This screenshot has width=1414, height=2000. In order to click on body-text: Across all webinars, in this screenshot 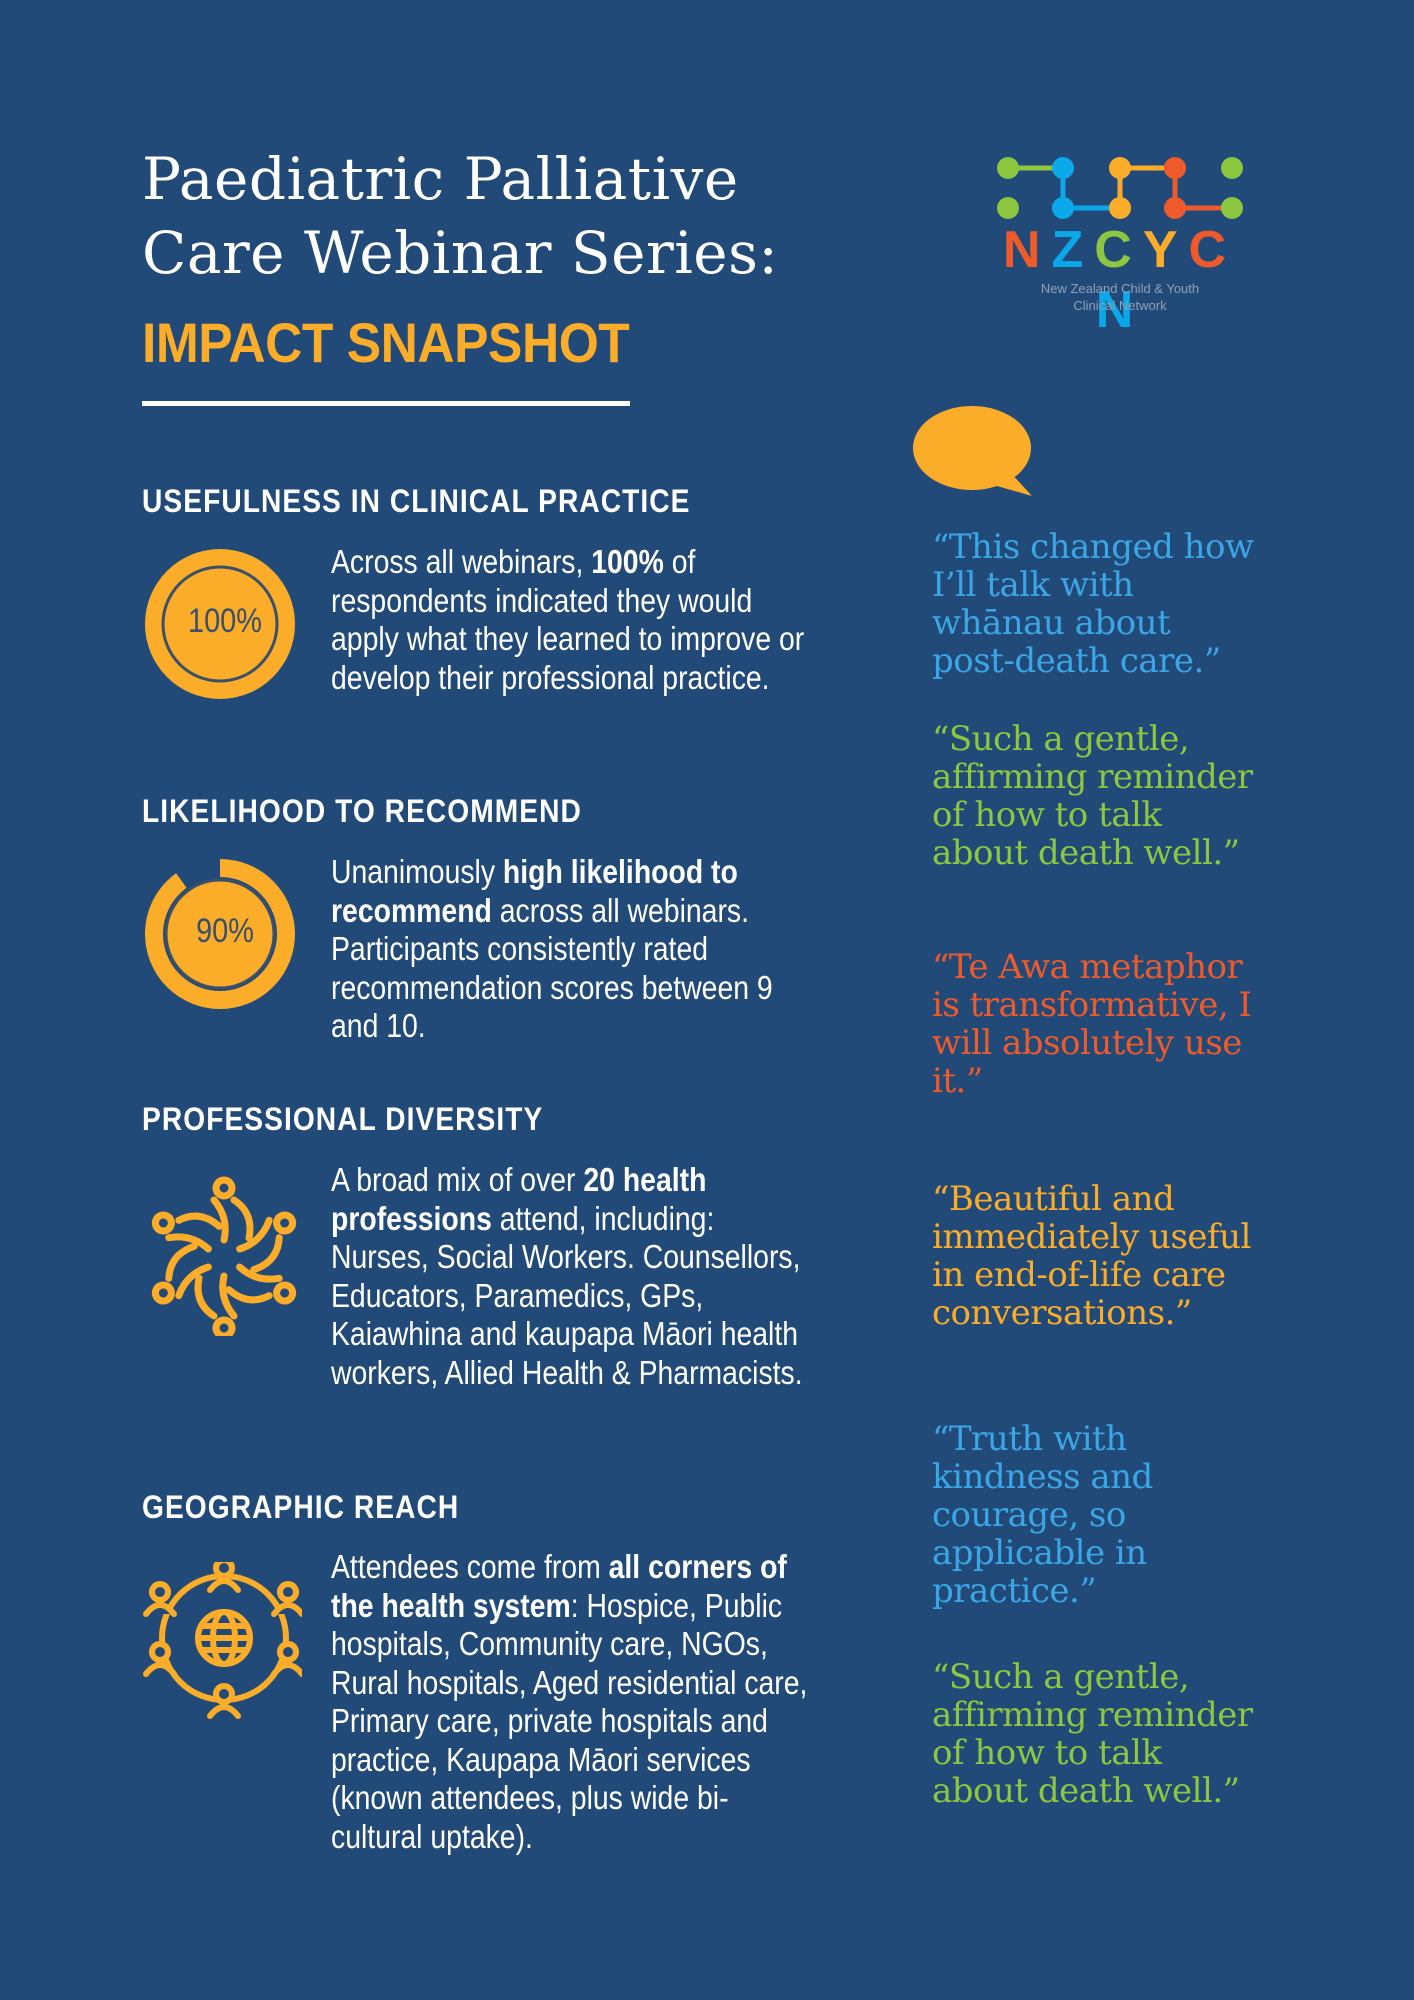, I will do `click(461, 561)`.